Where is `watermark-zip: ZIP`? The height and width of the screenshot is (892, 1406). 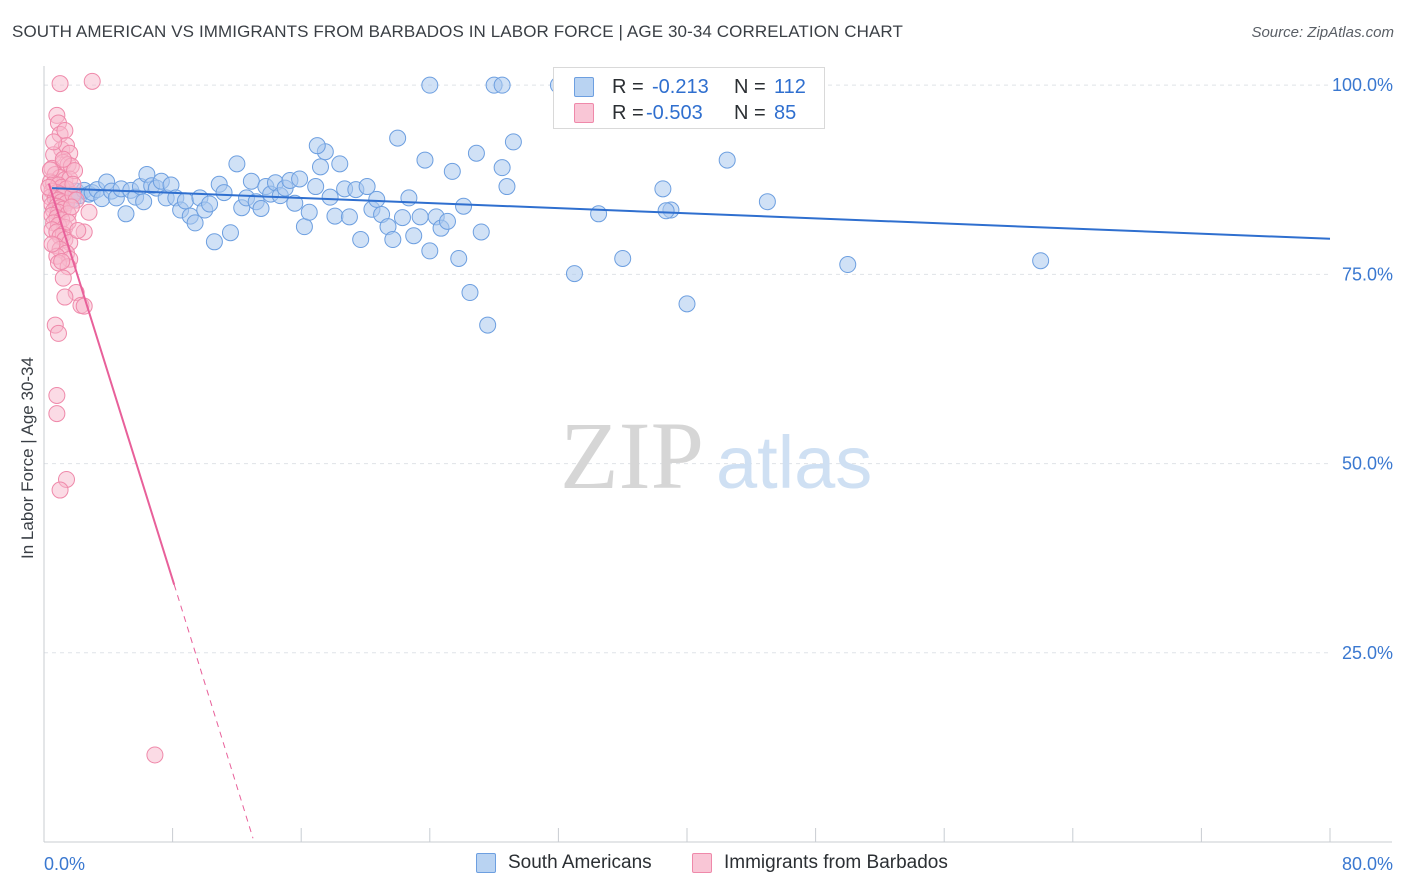 watermark-zip: ZIP is located at coordinates (632, 455).